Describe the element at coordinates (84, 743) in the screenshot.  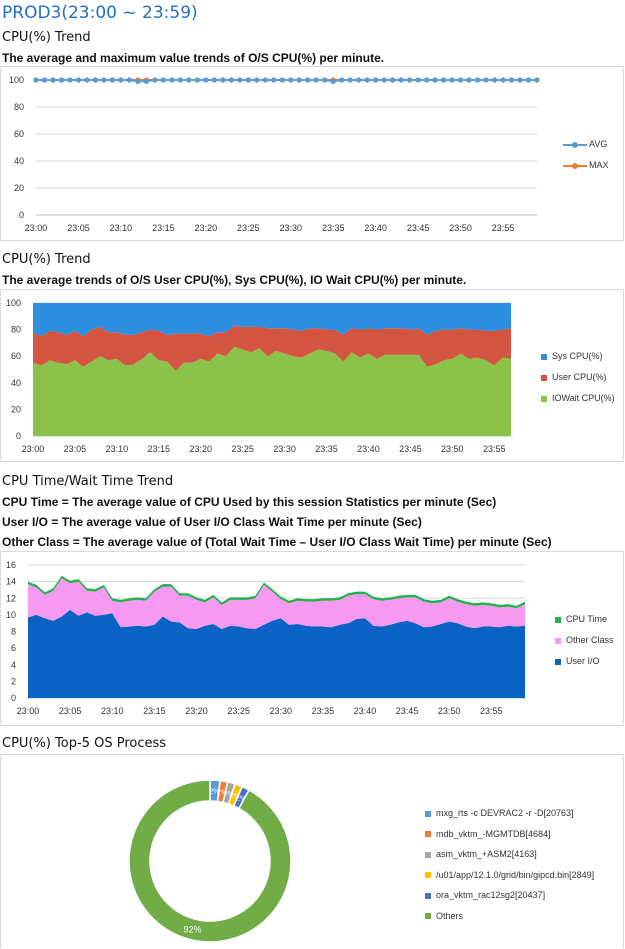
I see `section-title-top5-process: CPU(%) Top-5 OS Process` at that location.